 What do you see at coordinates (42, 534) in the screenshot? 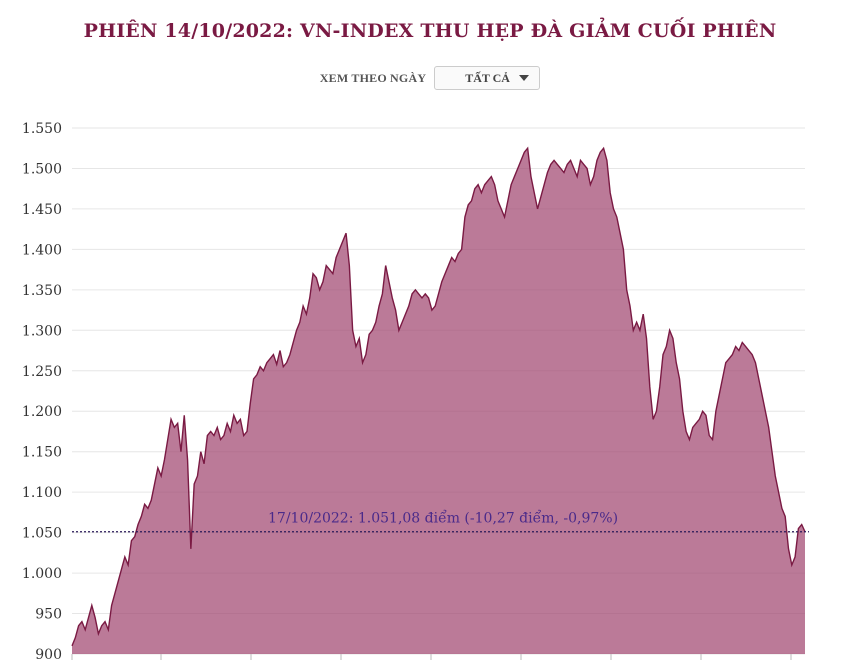
I see `y-tick-label: 1.050` at bounding box center [42, 534].